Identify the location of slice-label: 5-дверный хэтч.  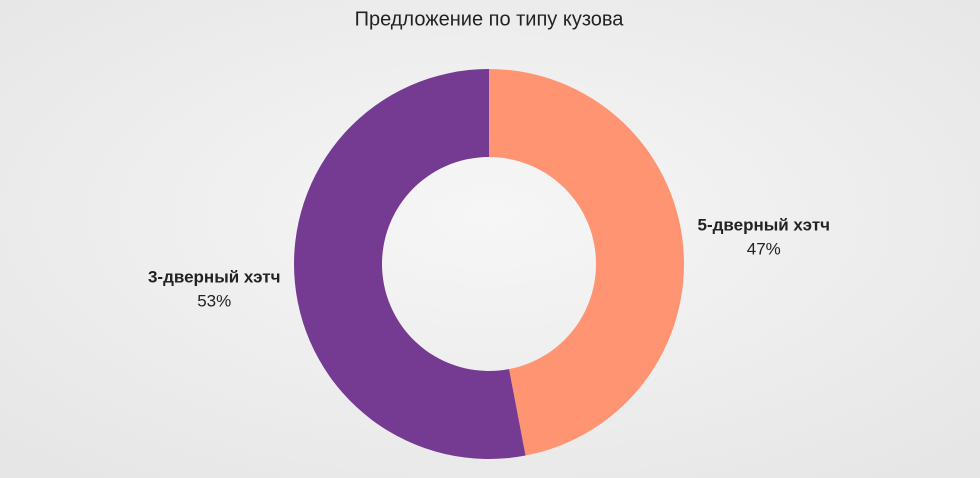
(764, 225).